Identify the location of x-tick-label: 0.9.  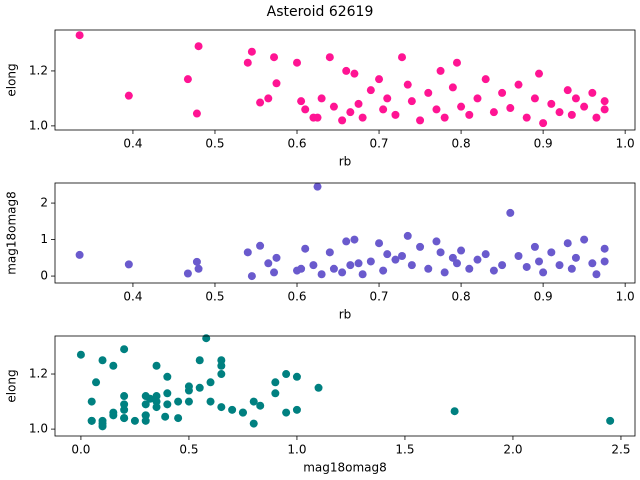
(543, 297).